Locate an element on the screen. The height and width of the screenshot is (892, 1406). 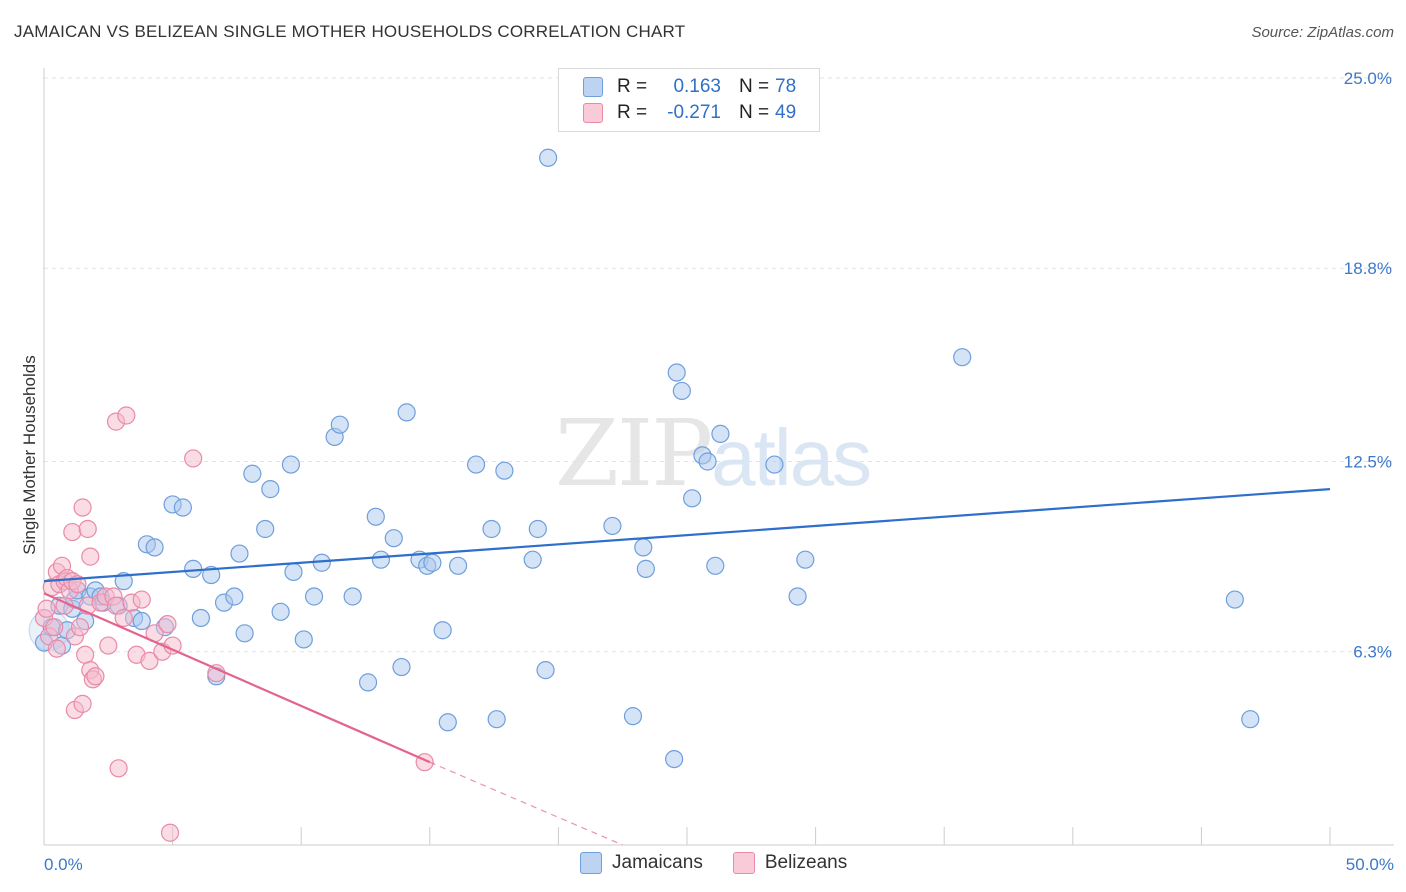
legend-item-jamaicans: Jamaicans is located at coordinates (641, 863).